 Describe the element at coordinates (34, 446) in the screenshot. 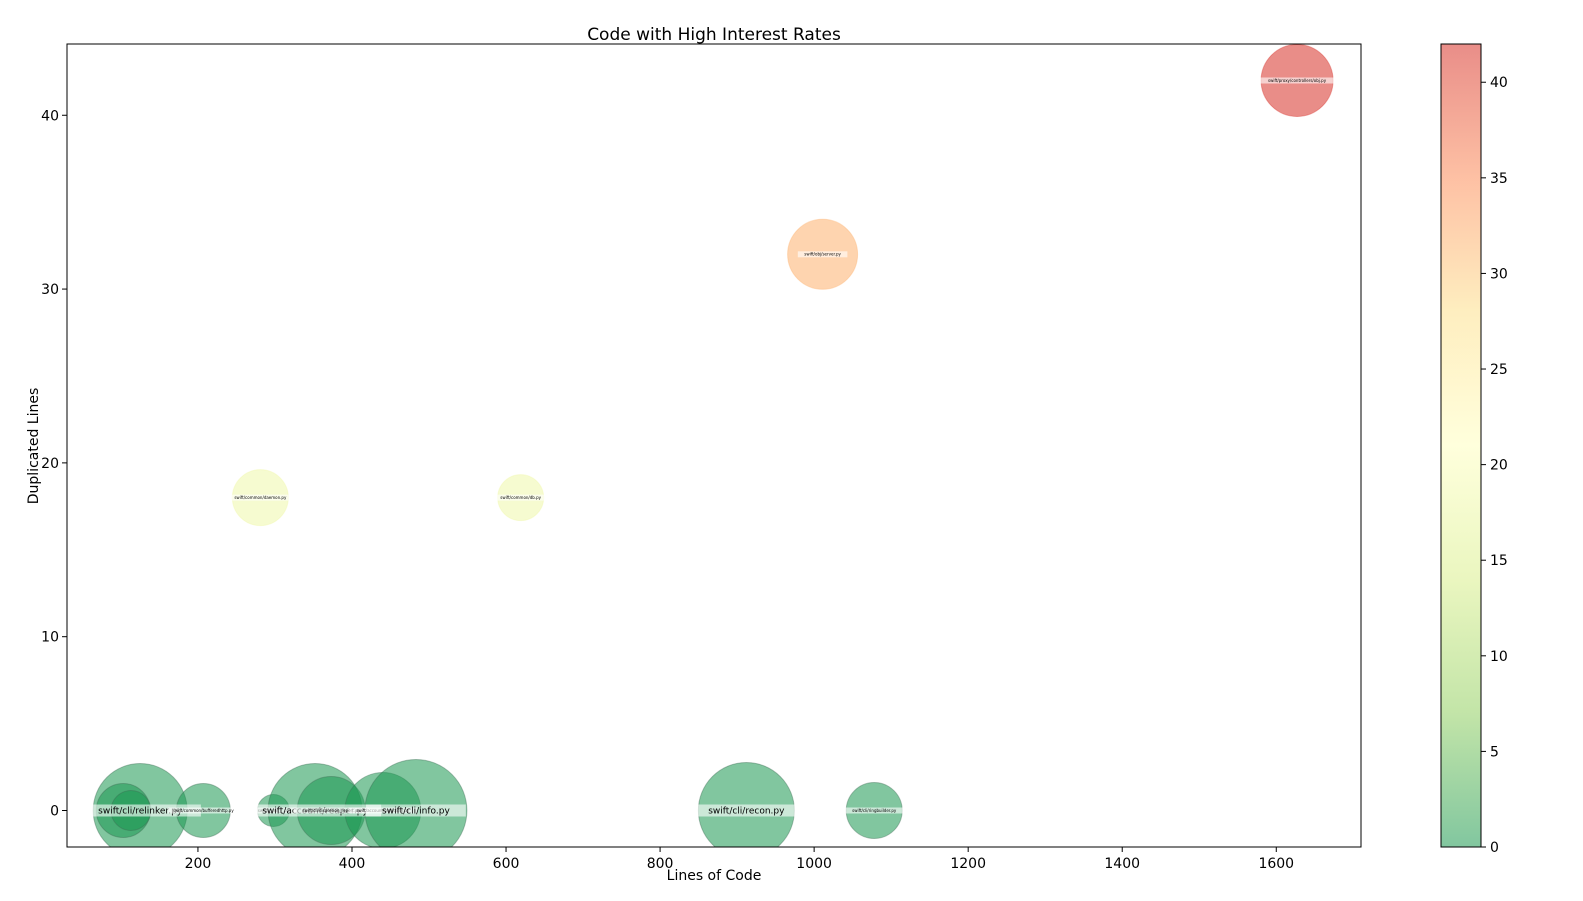

I see `y-axis-label: Duplicated Lines` at that location.